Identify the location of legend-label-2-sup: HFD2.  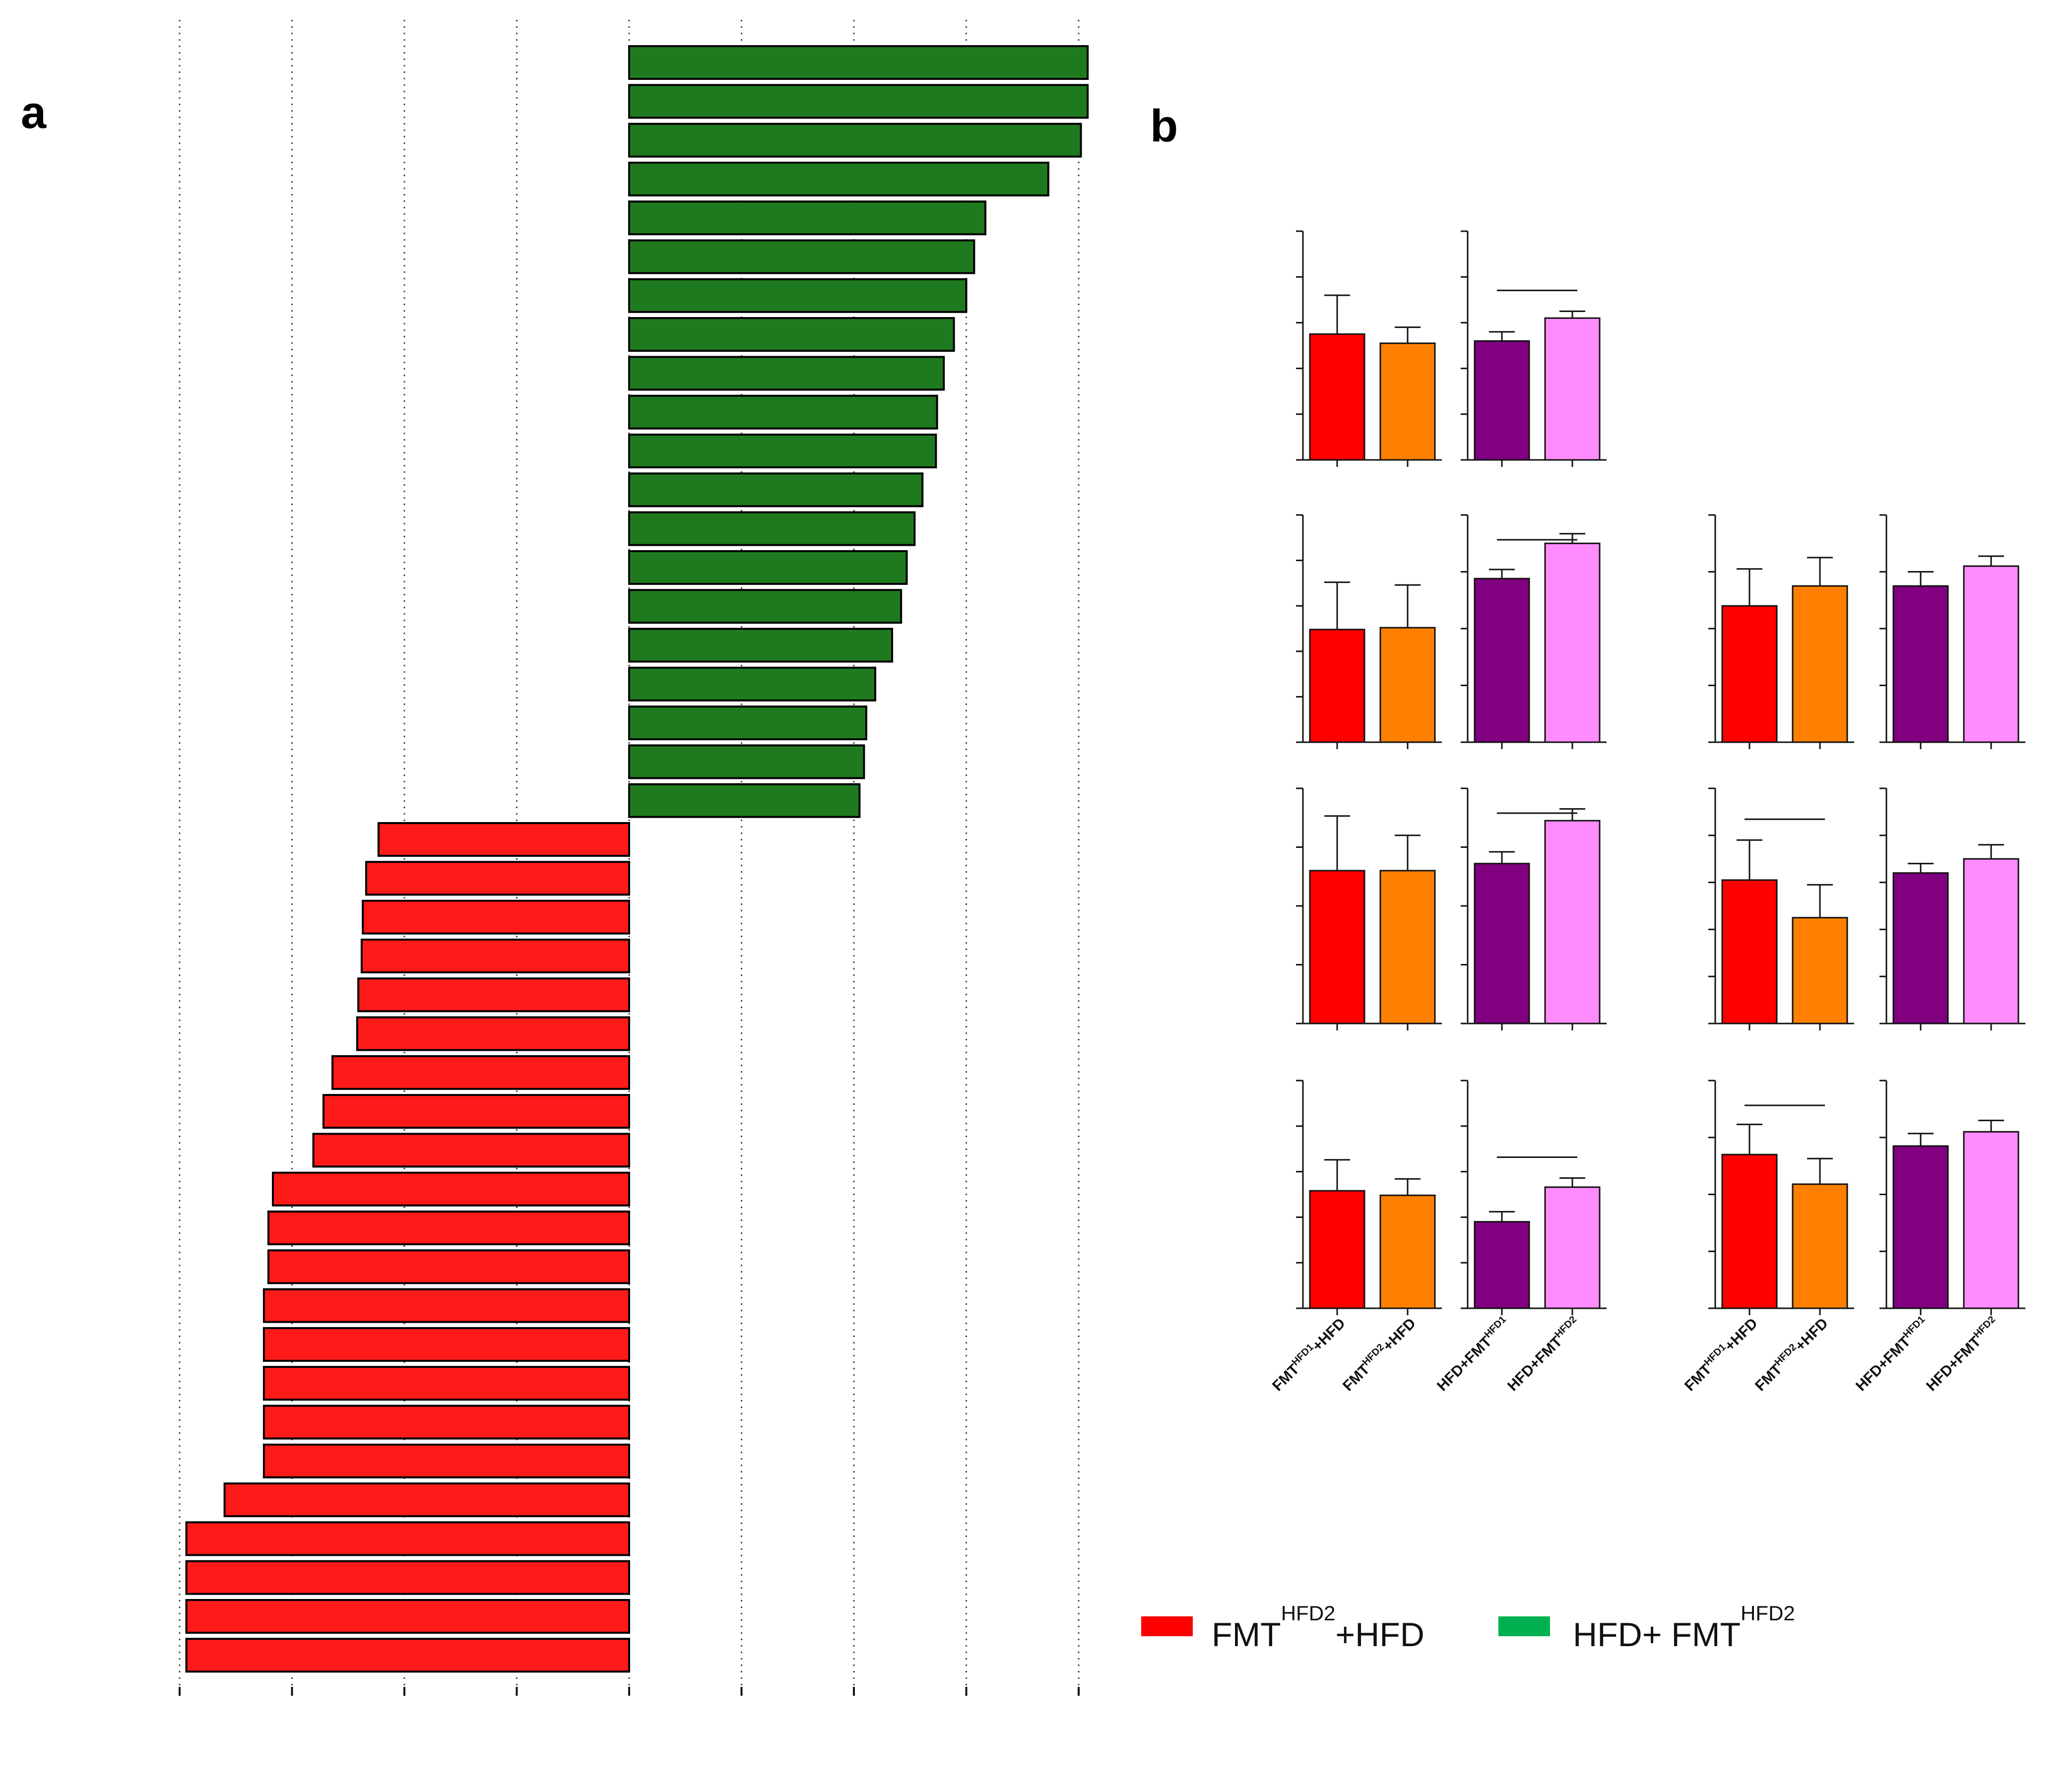
(1768, 1613).